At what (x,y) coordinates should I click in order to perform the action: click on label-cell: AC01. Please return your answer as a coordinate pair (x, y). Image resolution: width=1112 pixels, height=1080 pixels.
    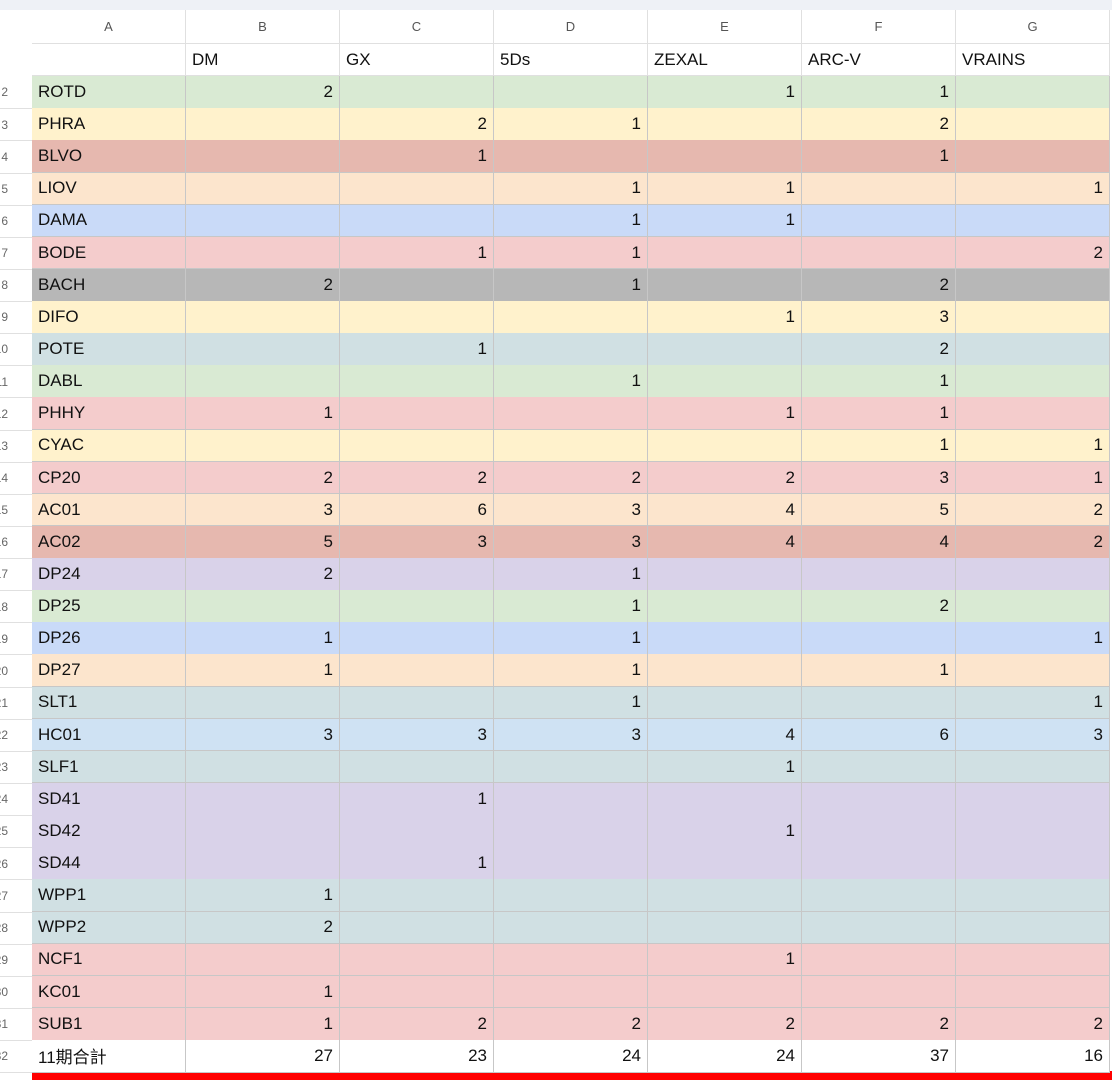
    Looking at the image, I should click on (109, 510).